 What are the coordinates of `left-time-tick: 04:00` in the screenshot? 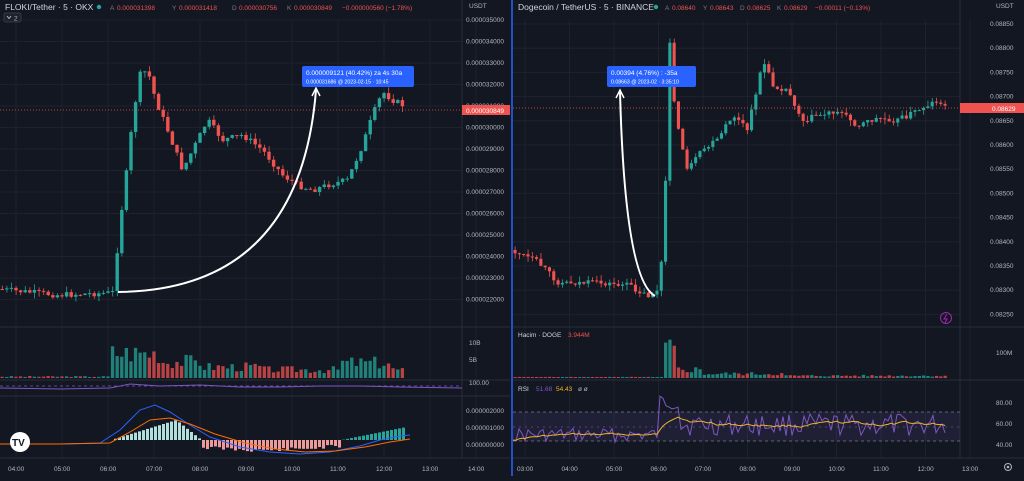 It's located at (16, 469).